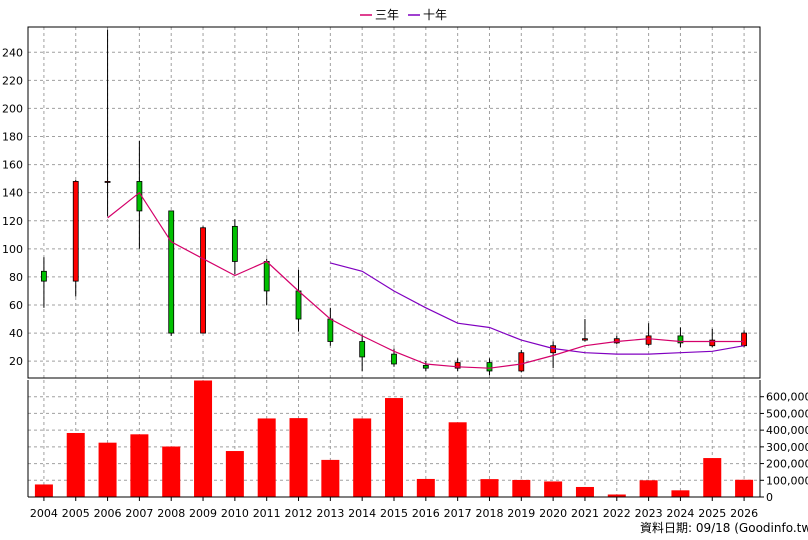 This screenshot has width=808, height=540. What do you see at coordinates (435, 15) in the screenshot?
I see `legend-ma10-label: 十年` at bounding box center [435, 15].